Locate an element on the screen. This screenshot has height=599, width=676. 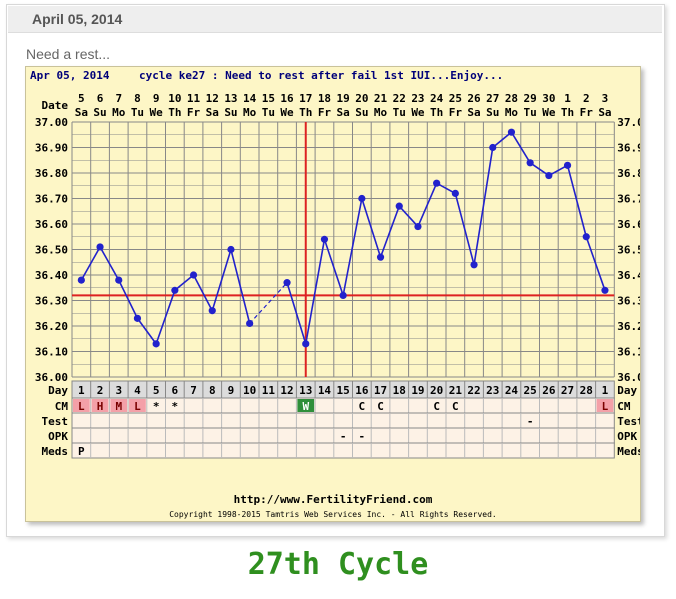
y-tick-left: 36.20 is located at coordinates (51, 326).